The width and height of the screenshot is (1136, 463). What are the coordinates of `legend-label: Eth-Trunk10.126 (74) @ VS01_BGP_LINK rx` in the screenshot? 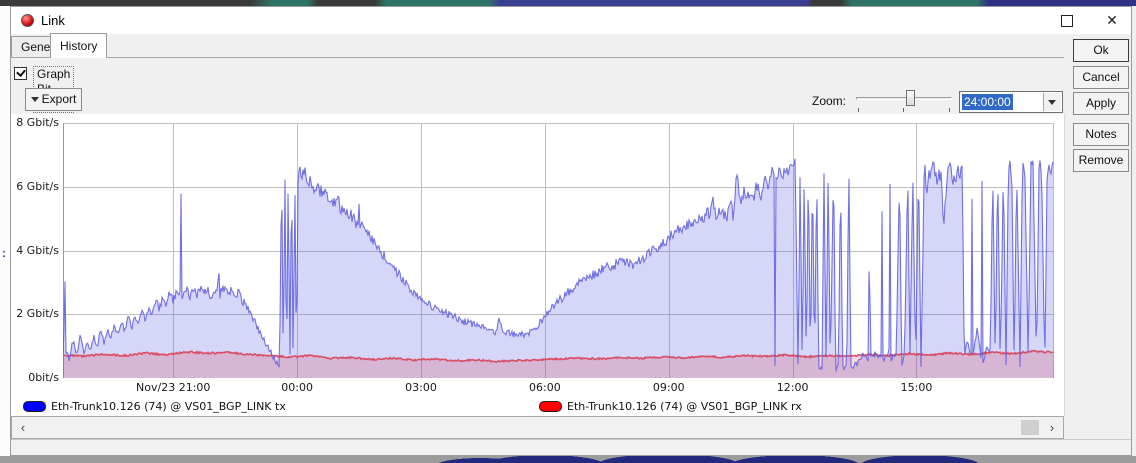 It's located at (684, 406).